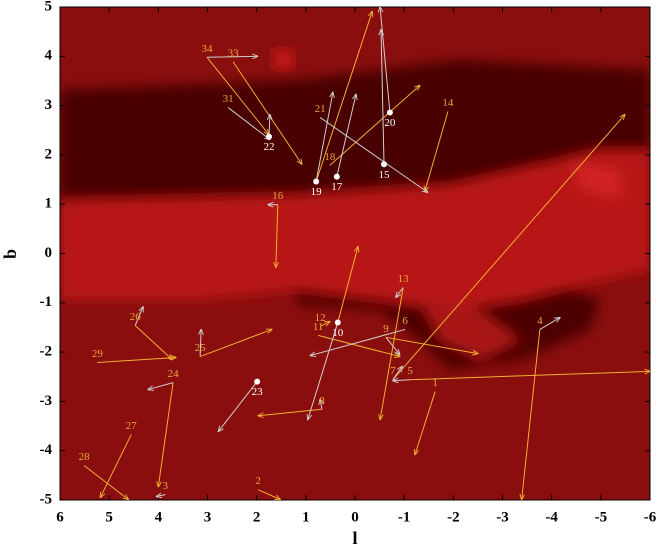 The image size is (664, 548). Describe the element at coordinates (258, 481) in the screenshot. I see `source-label: 2` at that location.